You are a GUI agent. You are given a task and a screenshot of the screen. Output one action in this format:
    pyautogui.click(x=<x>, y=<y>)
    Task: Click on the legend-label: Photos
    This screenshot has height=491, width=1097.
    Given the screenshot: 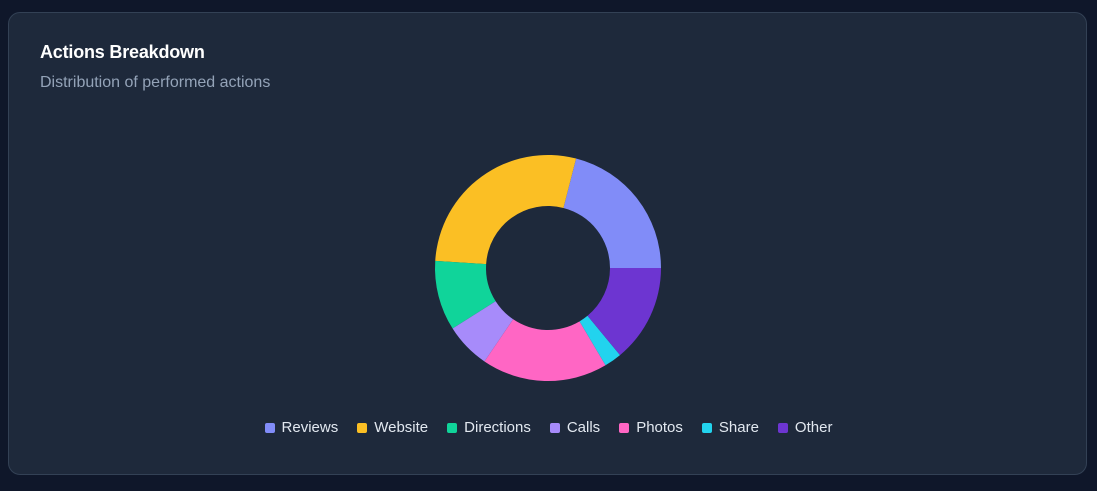 What is the action you would take?
    pyautogui.click(x=659, y=427)
    